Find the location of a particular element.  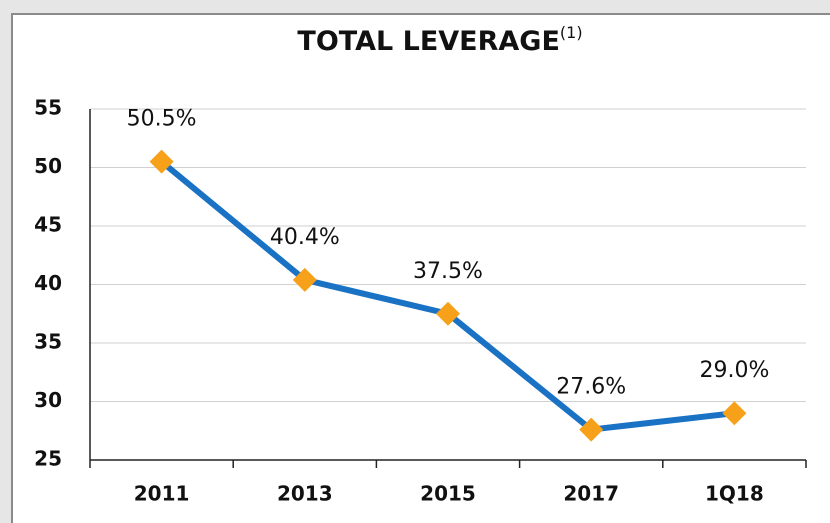

data-label: 29.0% is located at coordinates (734, 370).